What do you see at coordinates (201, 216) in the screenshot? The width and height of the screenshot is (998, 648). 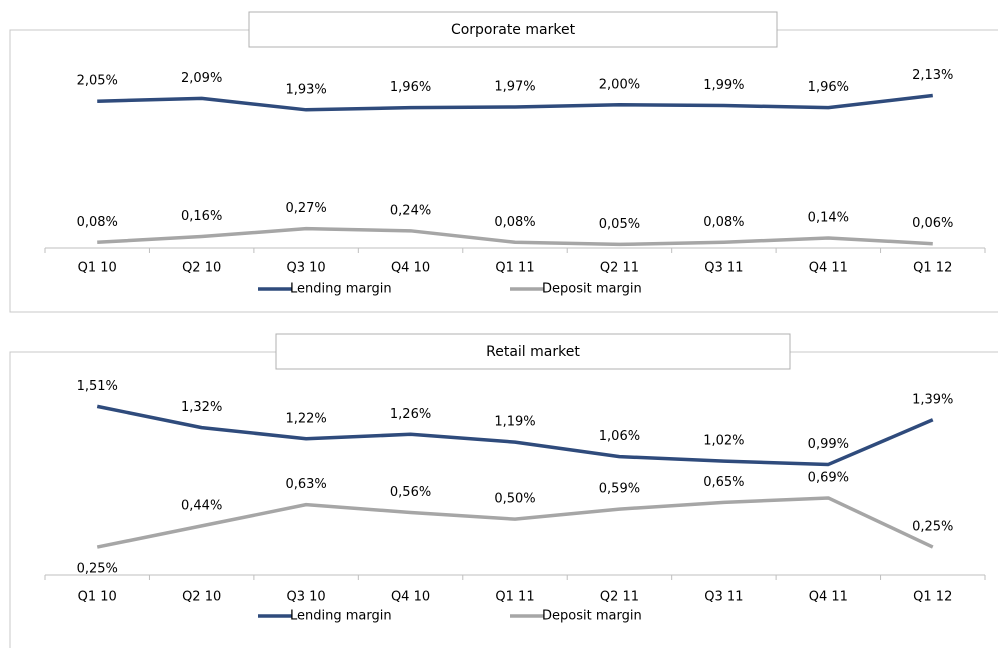 I see `data-label: 0,16%` at bounding box center [201, 216].